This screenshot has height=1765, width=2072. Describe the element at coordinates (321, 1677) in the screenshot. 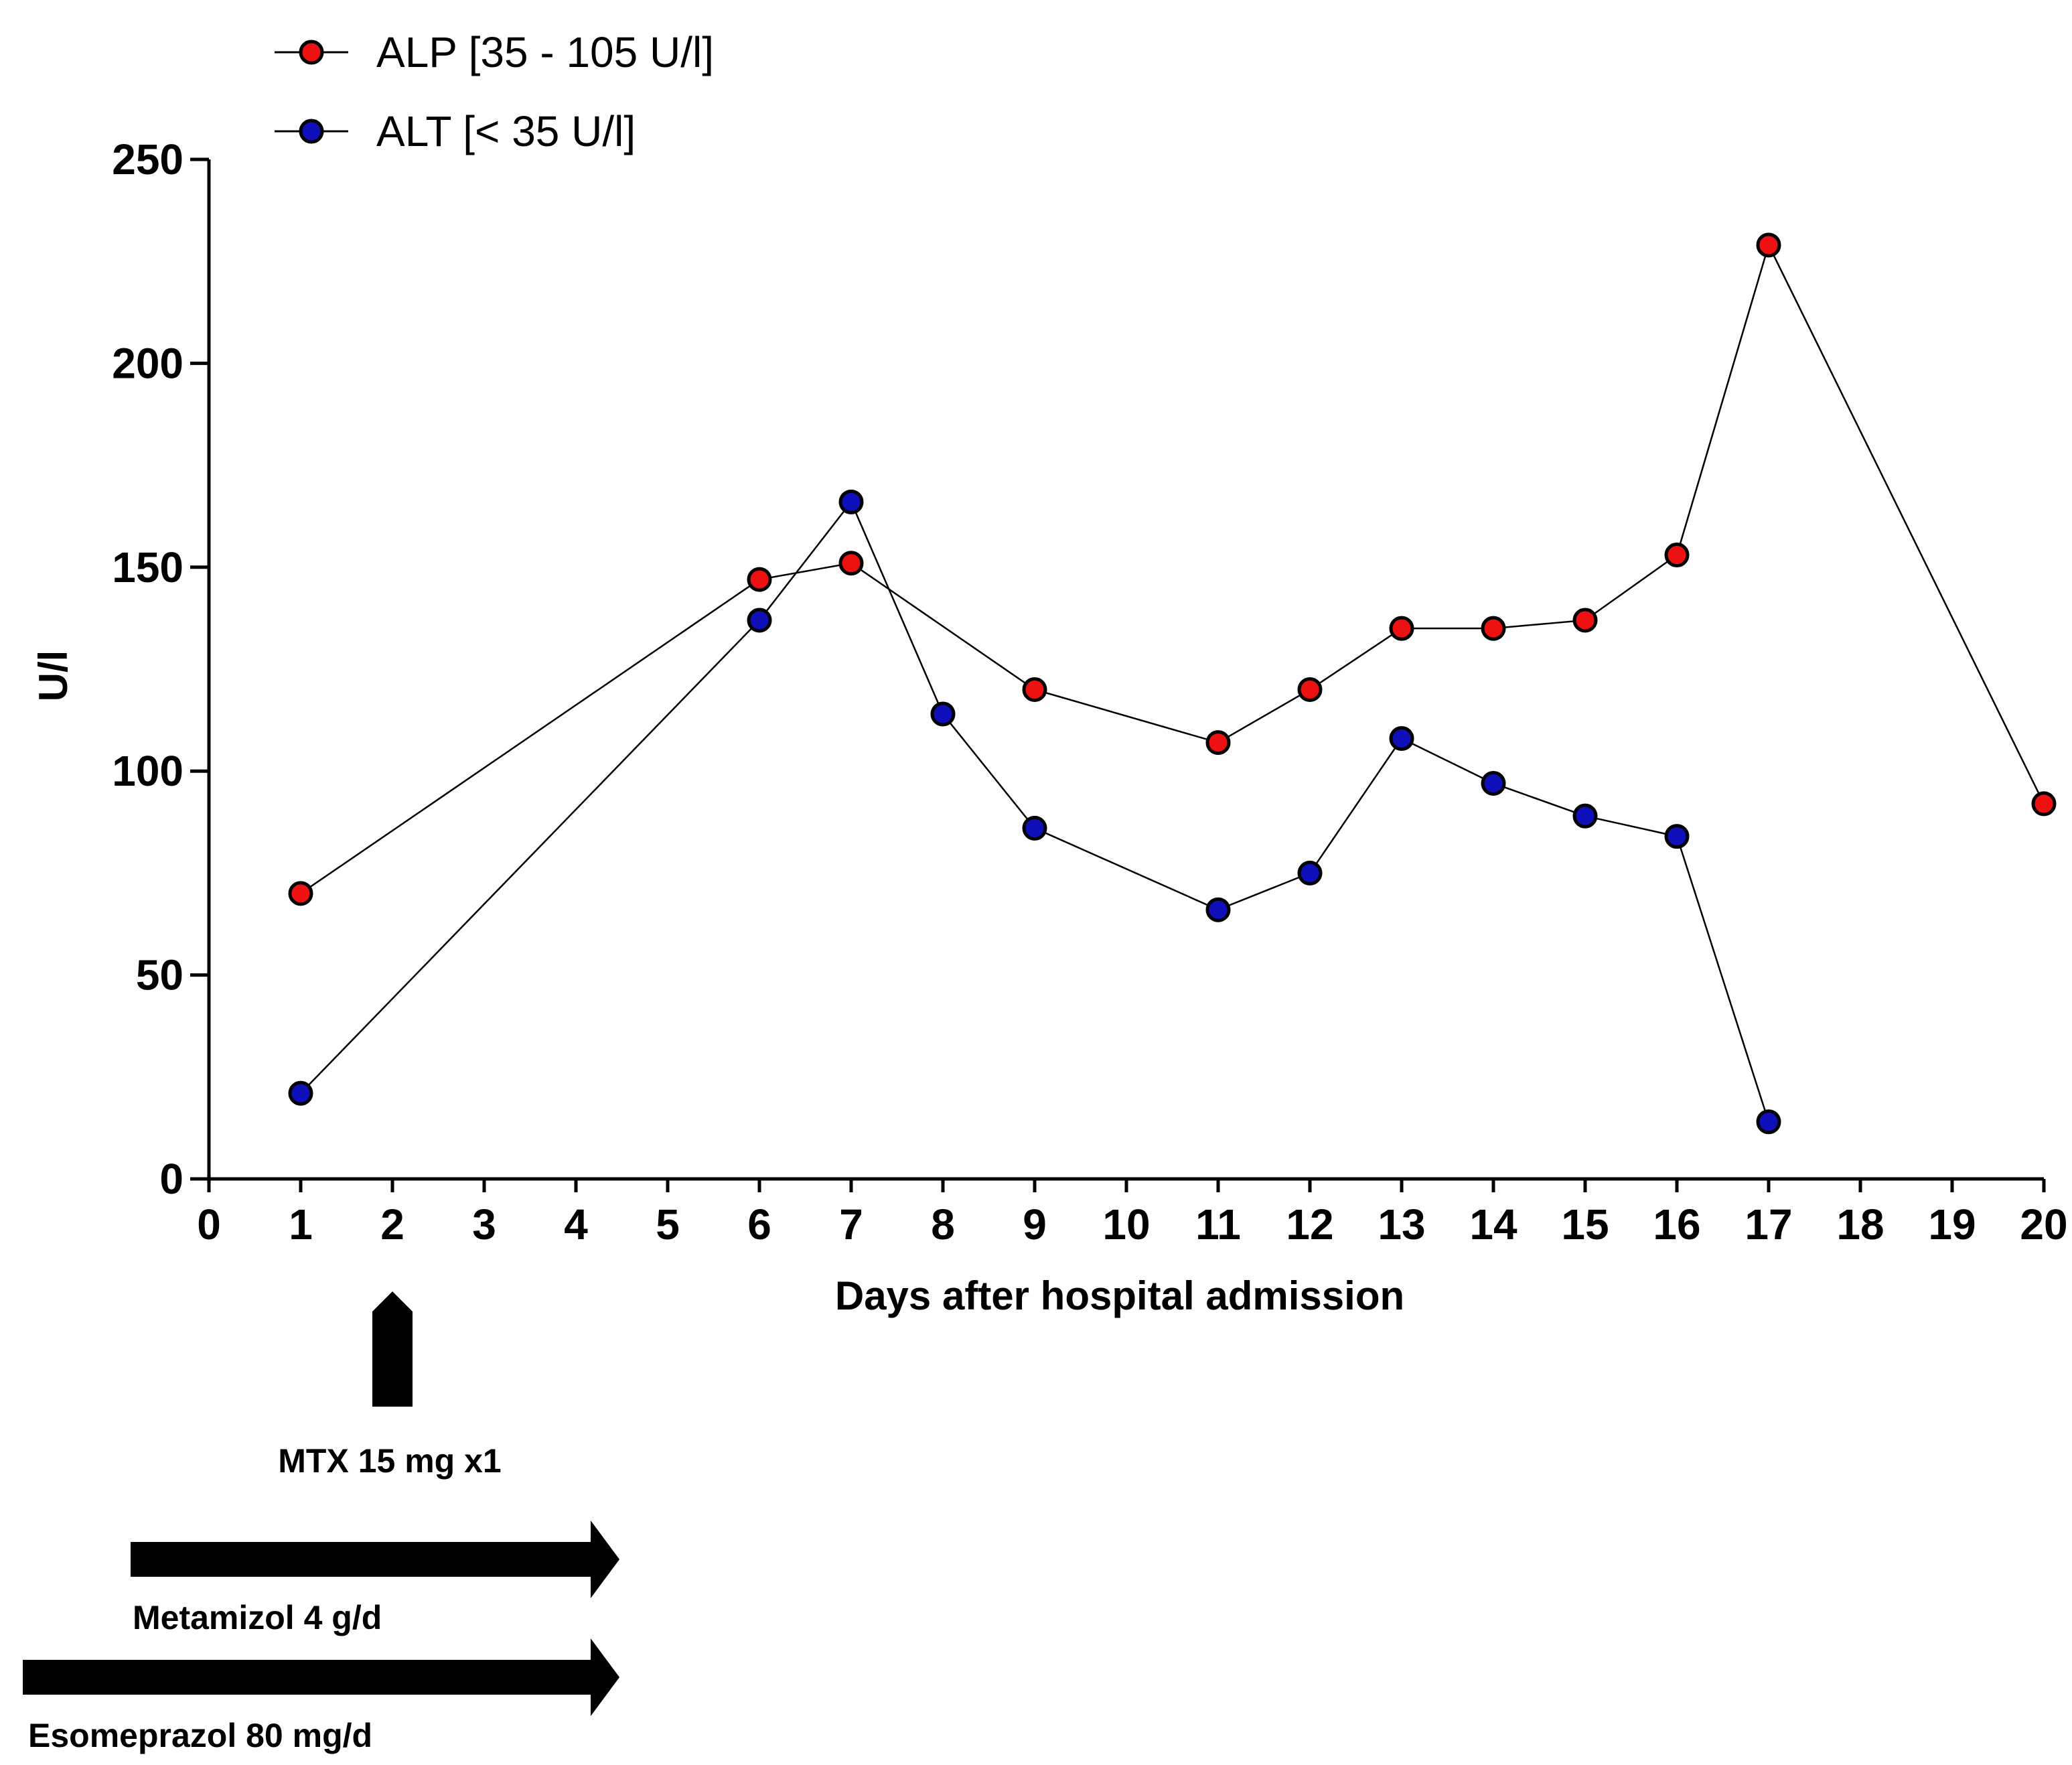

I see `esomeprazol-arrow` at that location.